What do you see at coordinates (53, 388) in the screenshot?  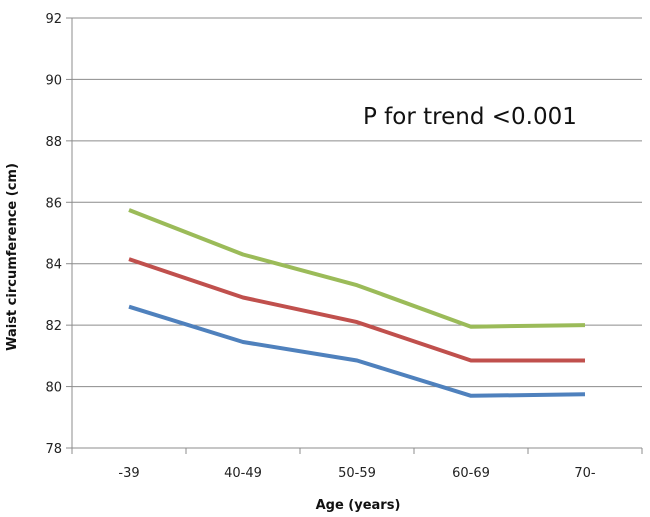 I see `y-tick-label: 80` at bounding box center [53, 388].